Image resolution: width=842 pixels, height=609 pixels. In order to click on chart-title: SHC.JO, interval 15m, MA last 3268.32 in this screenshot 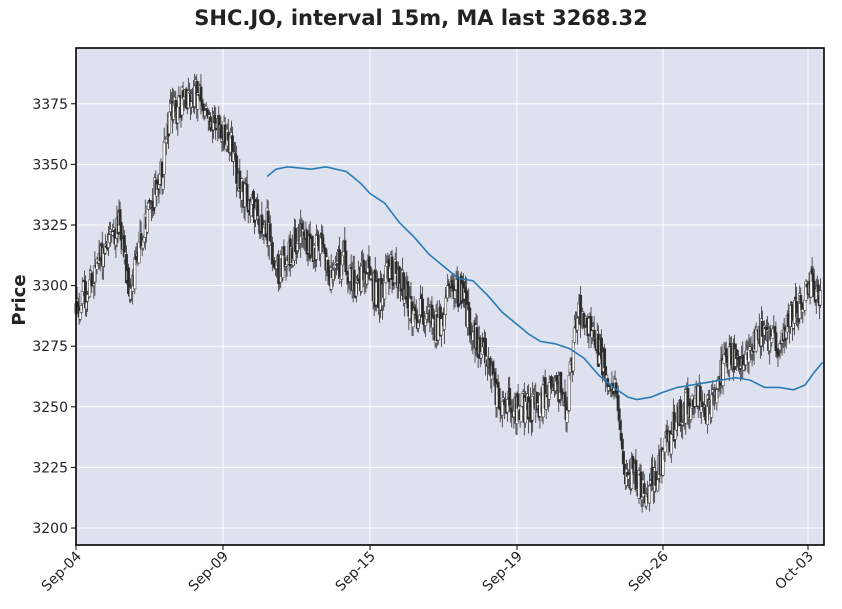, I will do `click(421, 18)`.